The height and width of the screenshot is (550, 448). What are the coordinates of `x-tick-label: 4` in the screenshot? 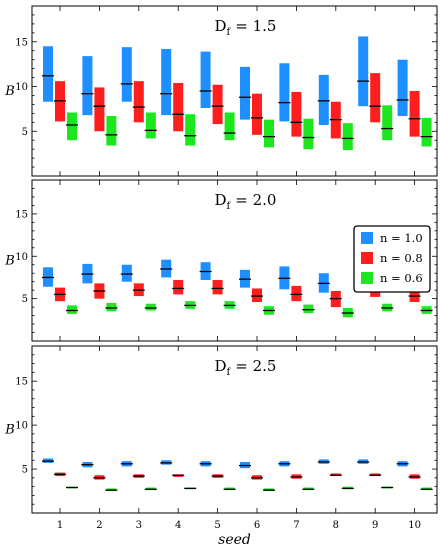 It's located at (178, 525).